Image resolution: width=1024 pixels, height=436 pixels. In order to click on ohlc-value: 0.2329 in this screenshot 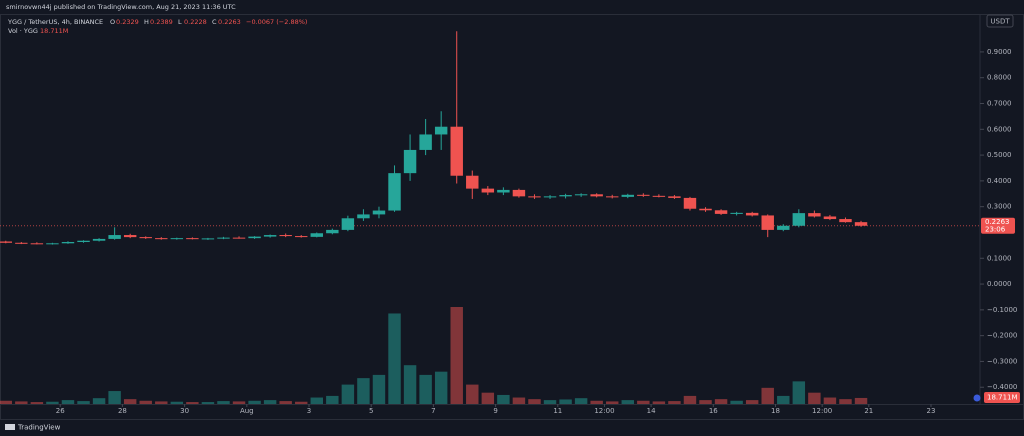, I will do `click(127, 22)`.